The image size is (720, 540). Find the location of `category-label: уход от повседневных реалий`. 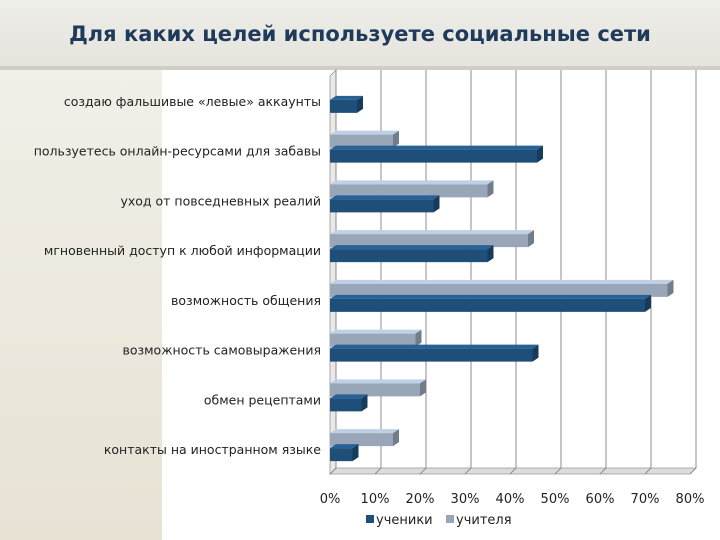

category-label: уход от повседневных реалий is located at coordinates (220, 200).